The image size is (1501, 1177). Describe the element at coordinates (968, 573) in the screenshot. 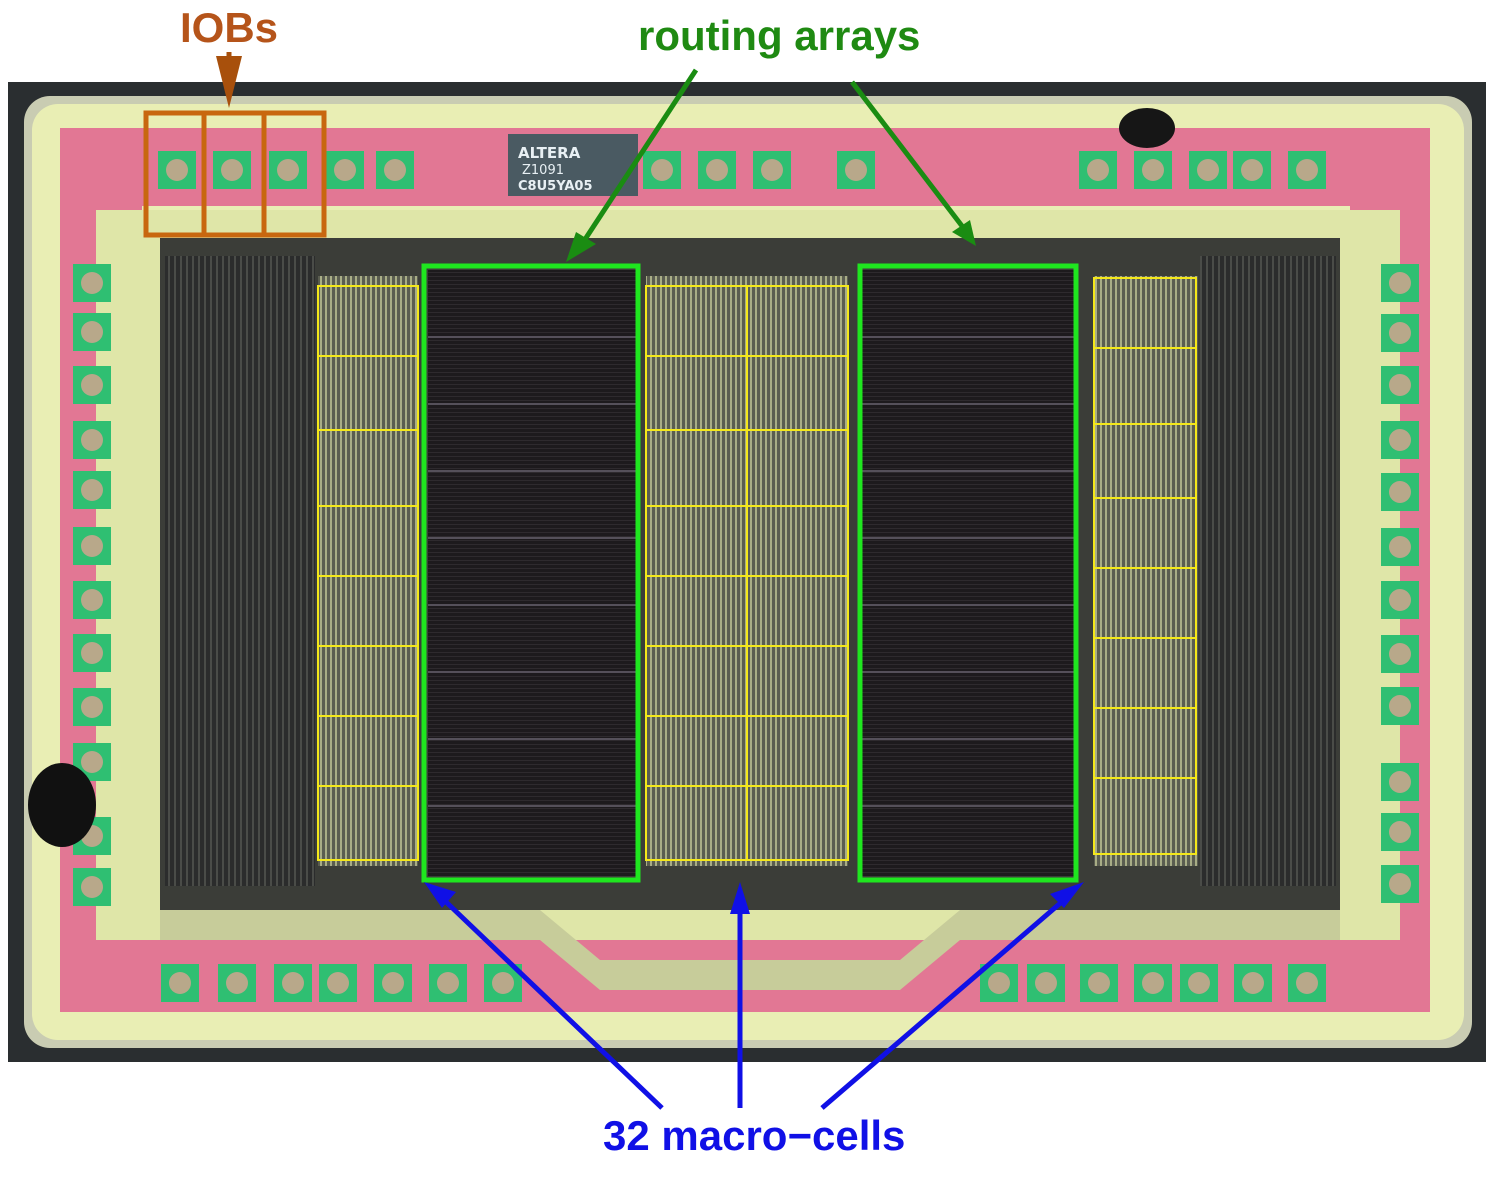

I see `routing-box-right` at that location.